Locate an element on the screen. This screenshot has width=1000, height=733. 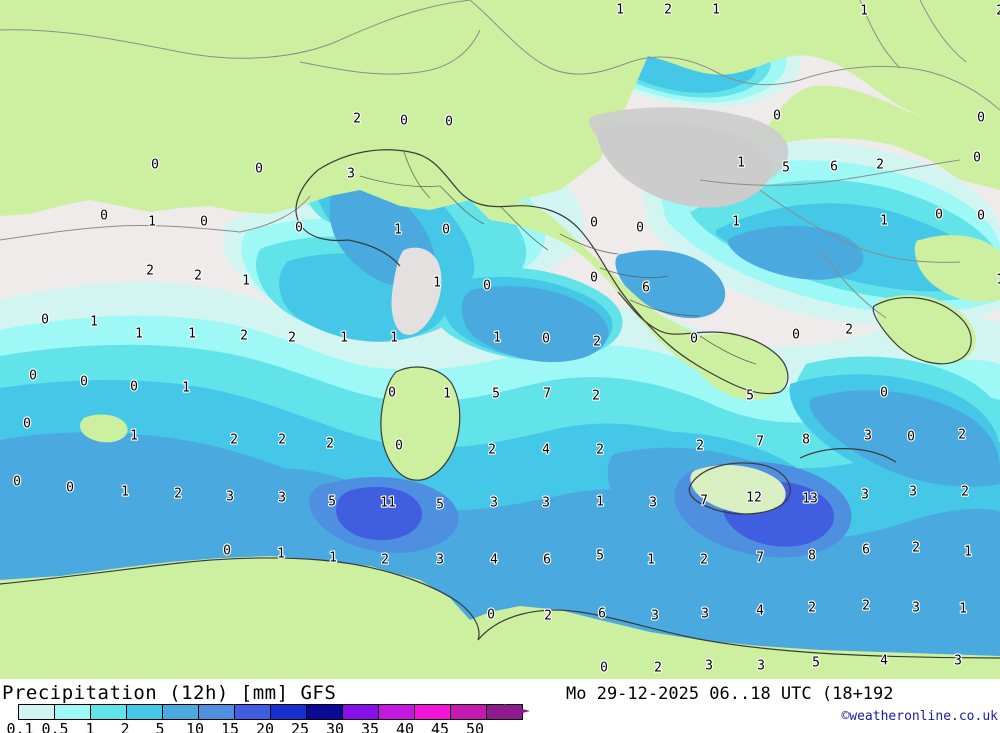
color-scale-tick: 5 is located at coordinates (160, 726).